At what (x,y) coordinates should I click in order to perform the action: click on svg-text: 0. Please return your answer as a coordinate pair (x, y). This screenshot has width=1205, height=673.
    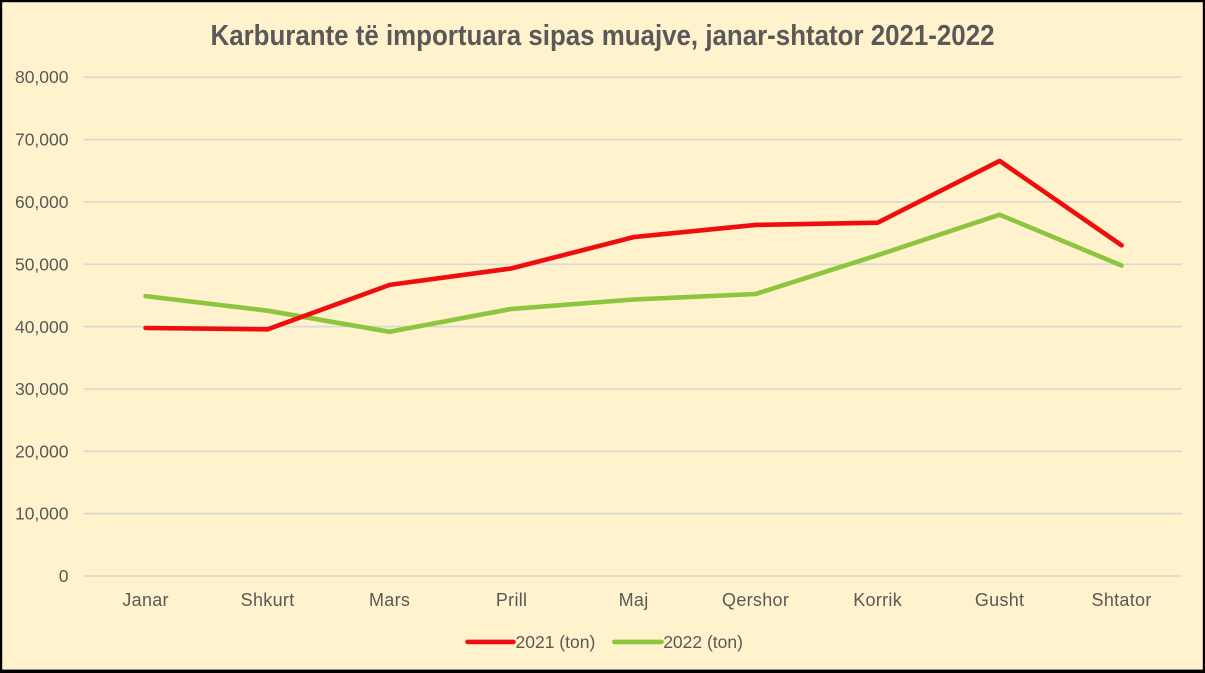
    Looking at the image, I should click on (64, 576).